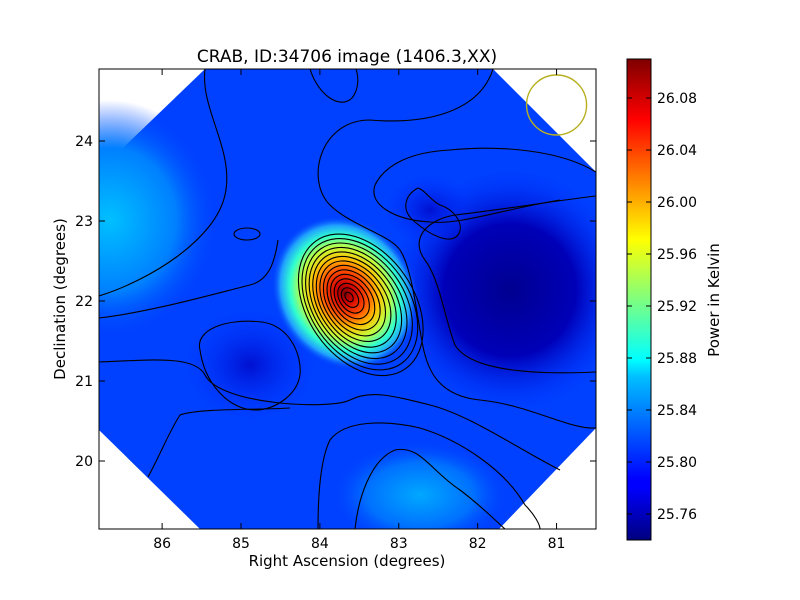 The image size is (800, 600). I want to click on colorbar-tick-label: 25.92, so click(677, 307).